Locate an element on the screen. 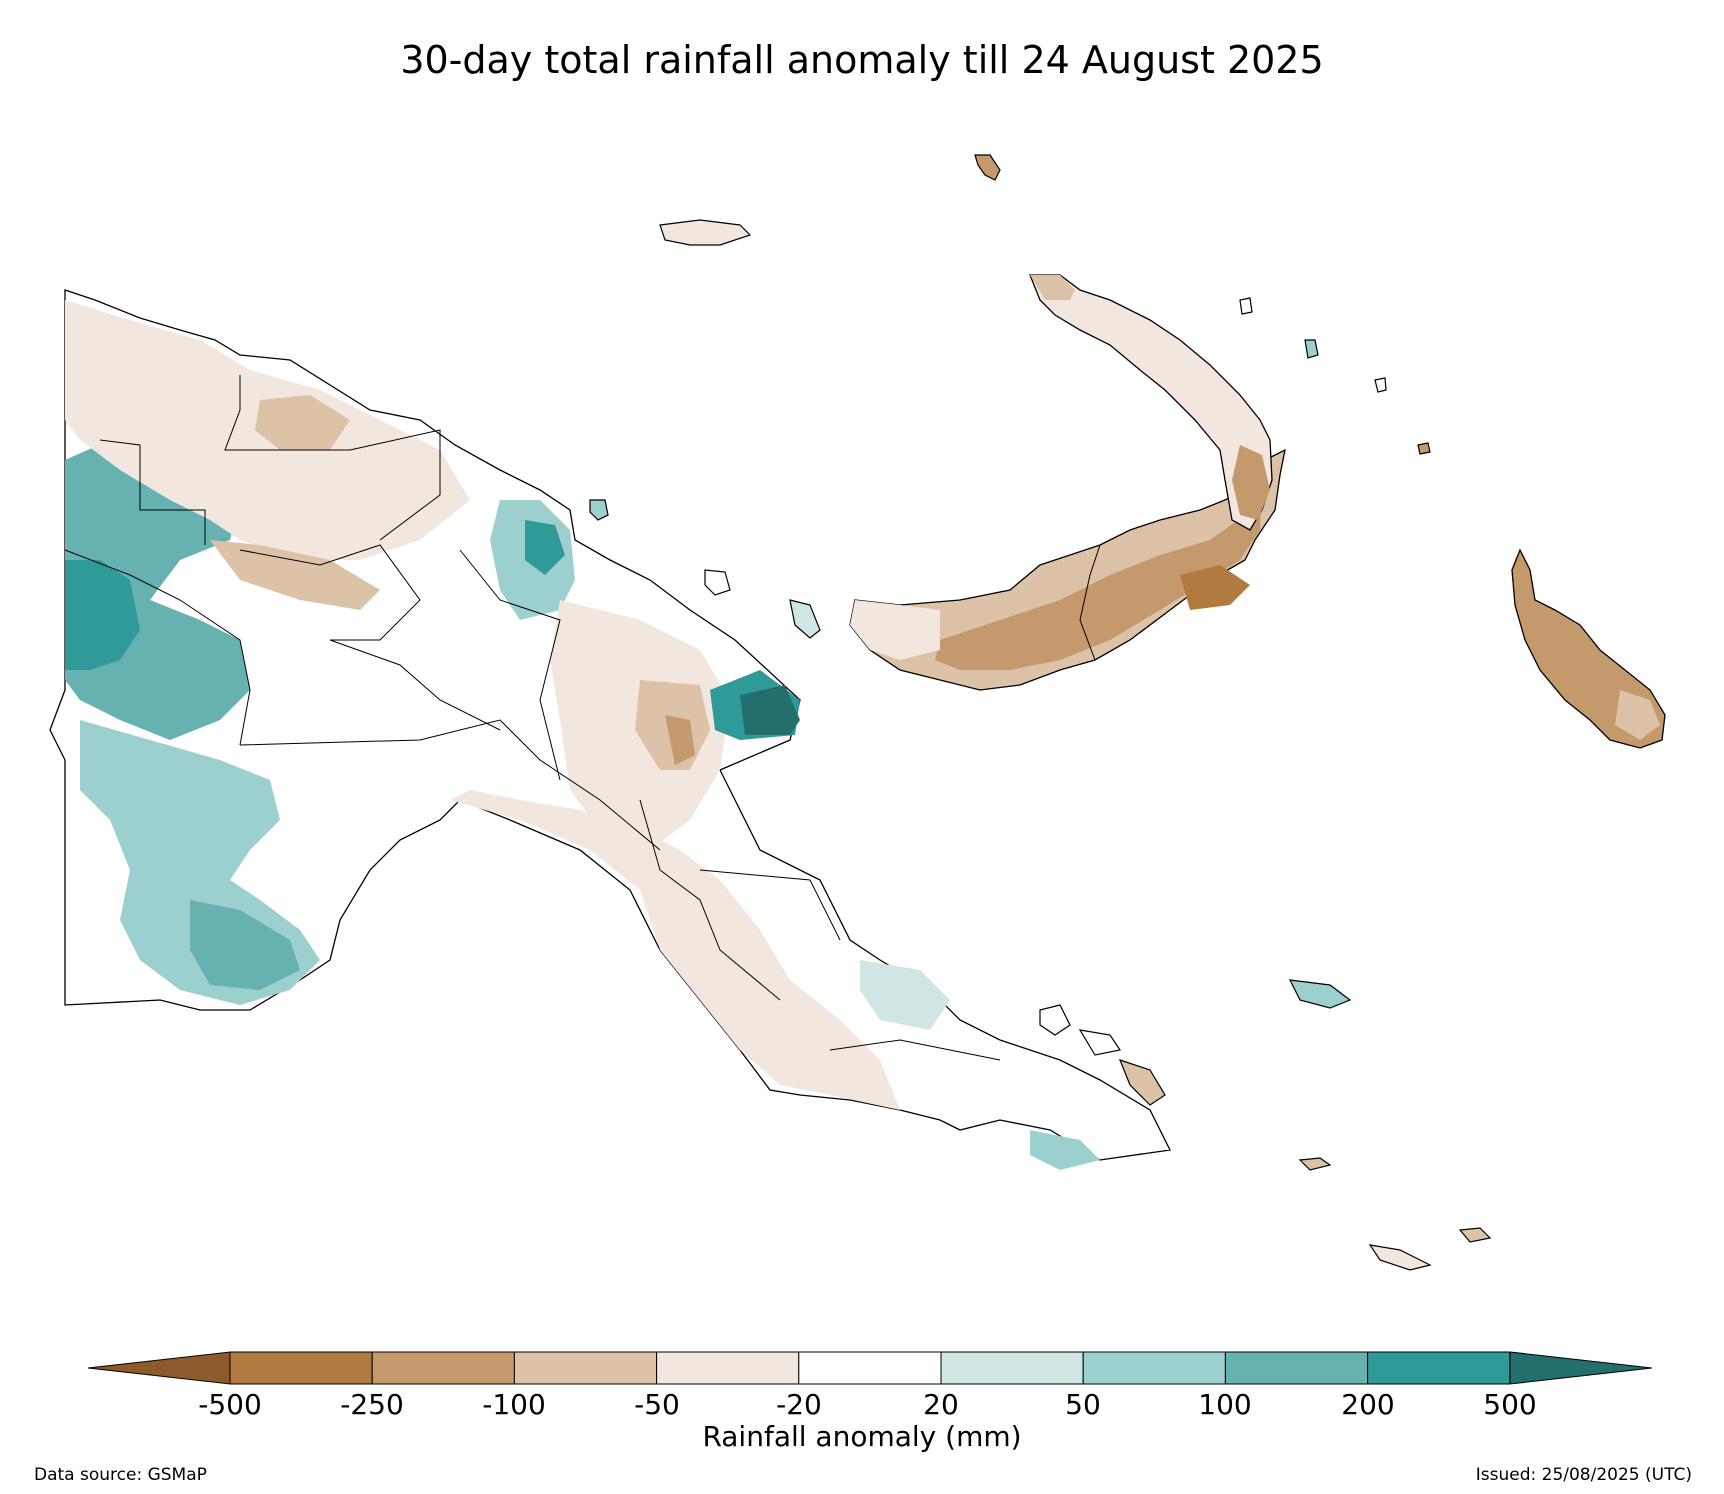 The height and width of the screenshot is (1494, 1724). colorbar is located at coordinates (870, 1368).